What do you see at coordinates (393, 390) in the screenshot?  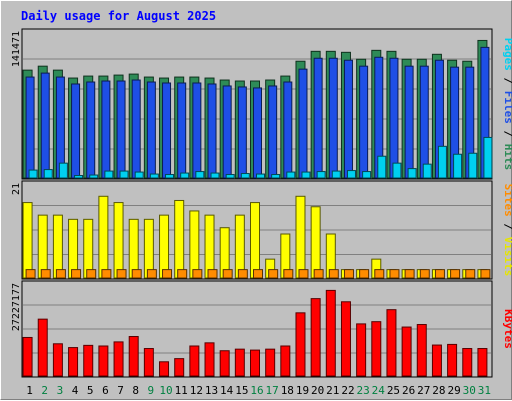 I see `x-tick-label-day-25: 25` at bounding box center [393, 390].